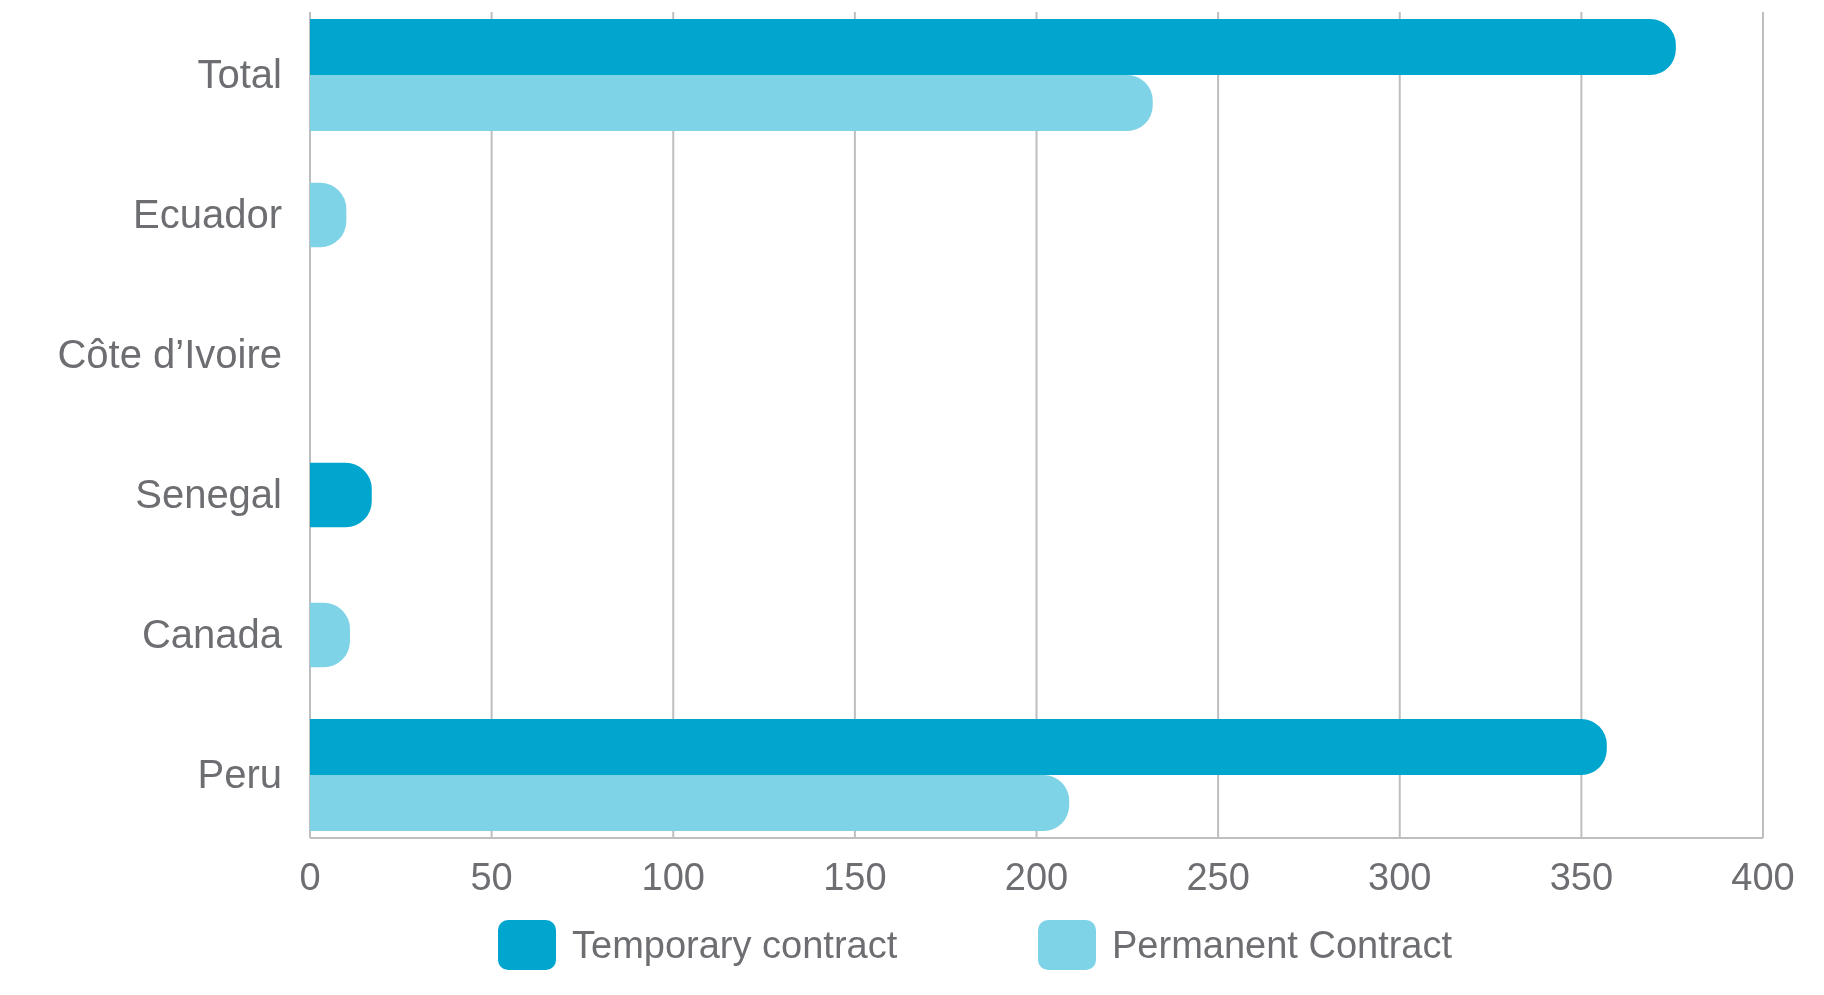  I want to click on y-tick-label: Total, so click(239, 74).